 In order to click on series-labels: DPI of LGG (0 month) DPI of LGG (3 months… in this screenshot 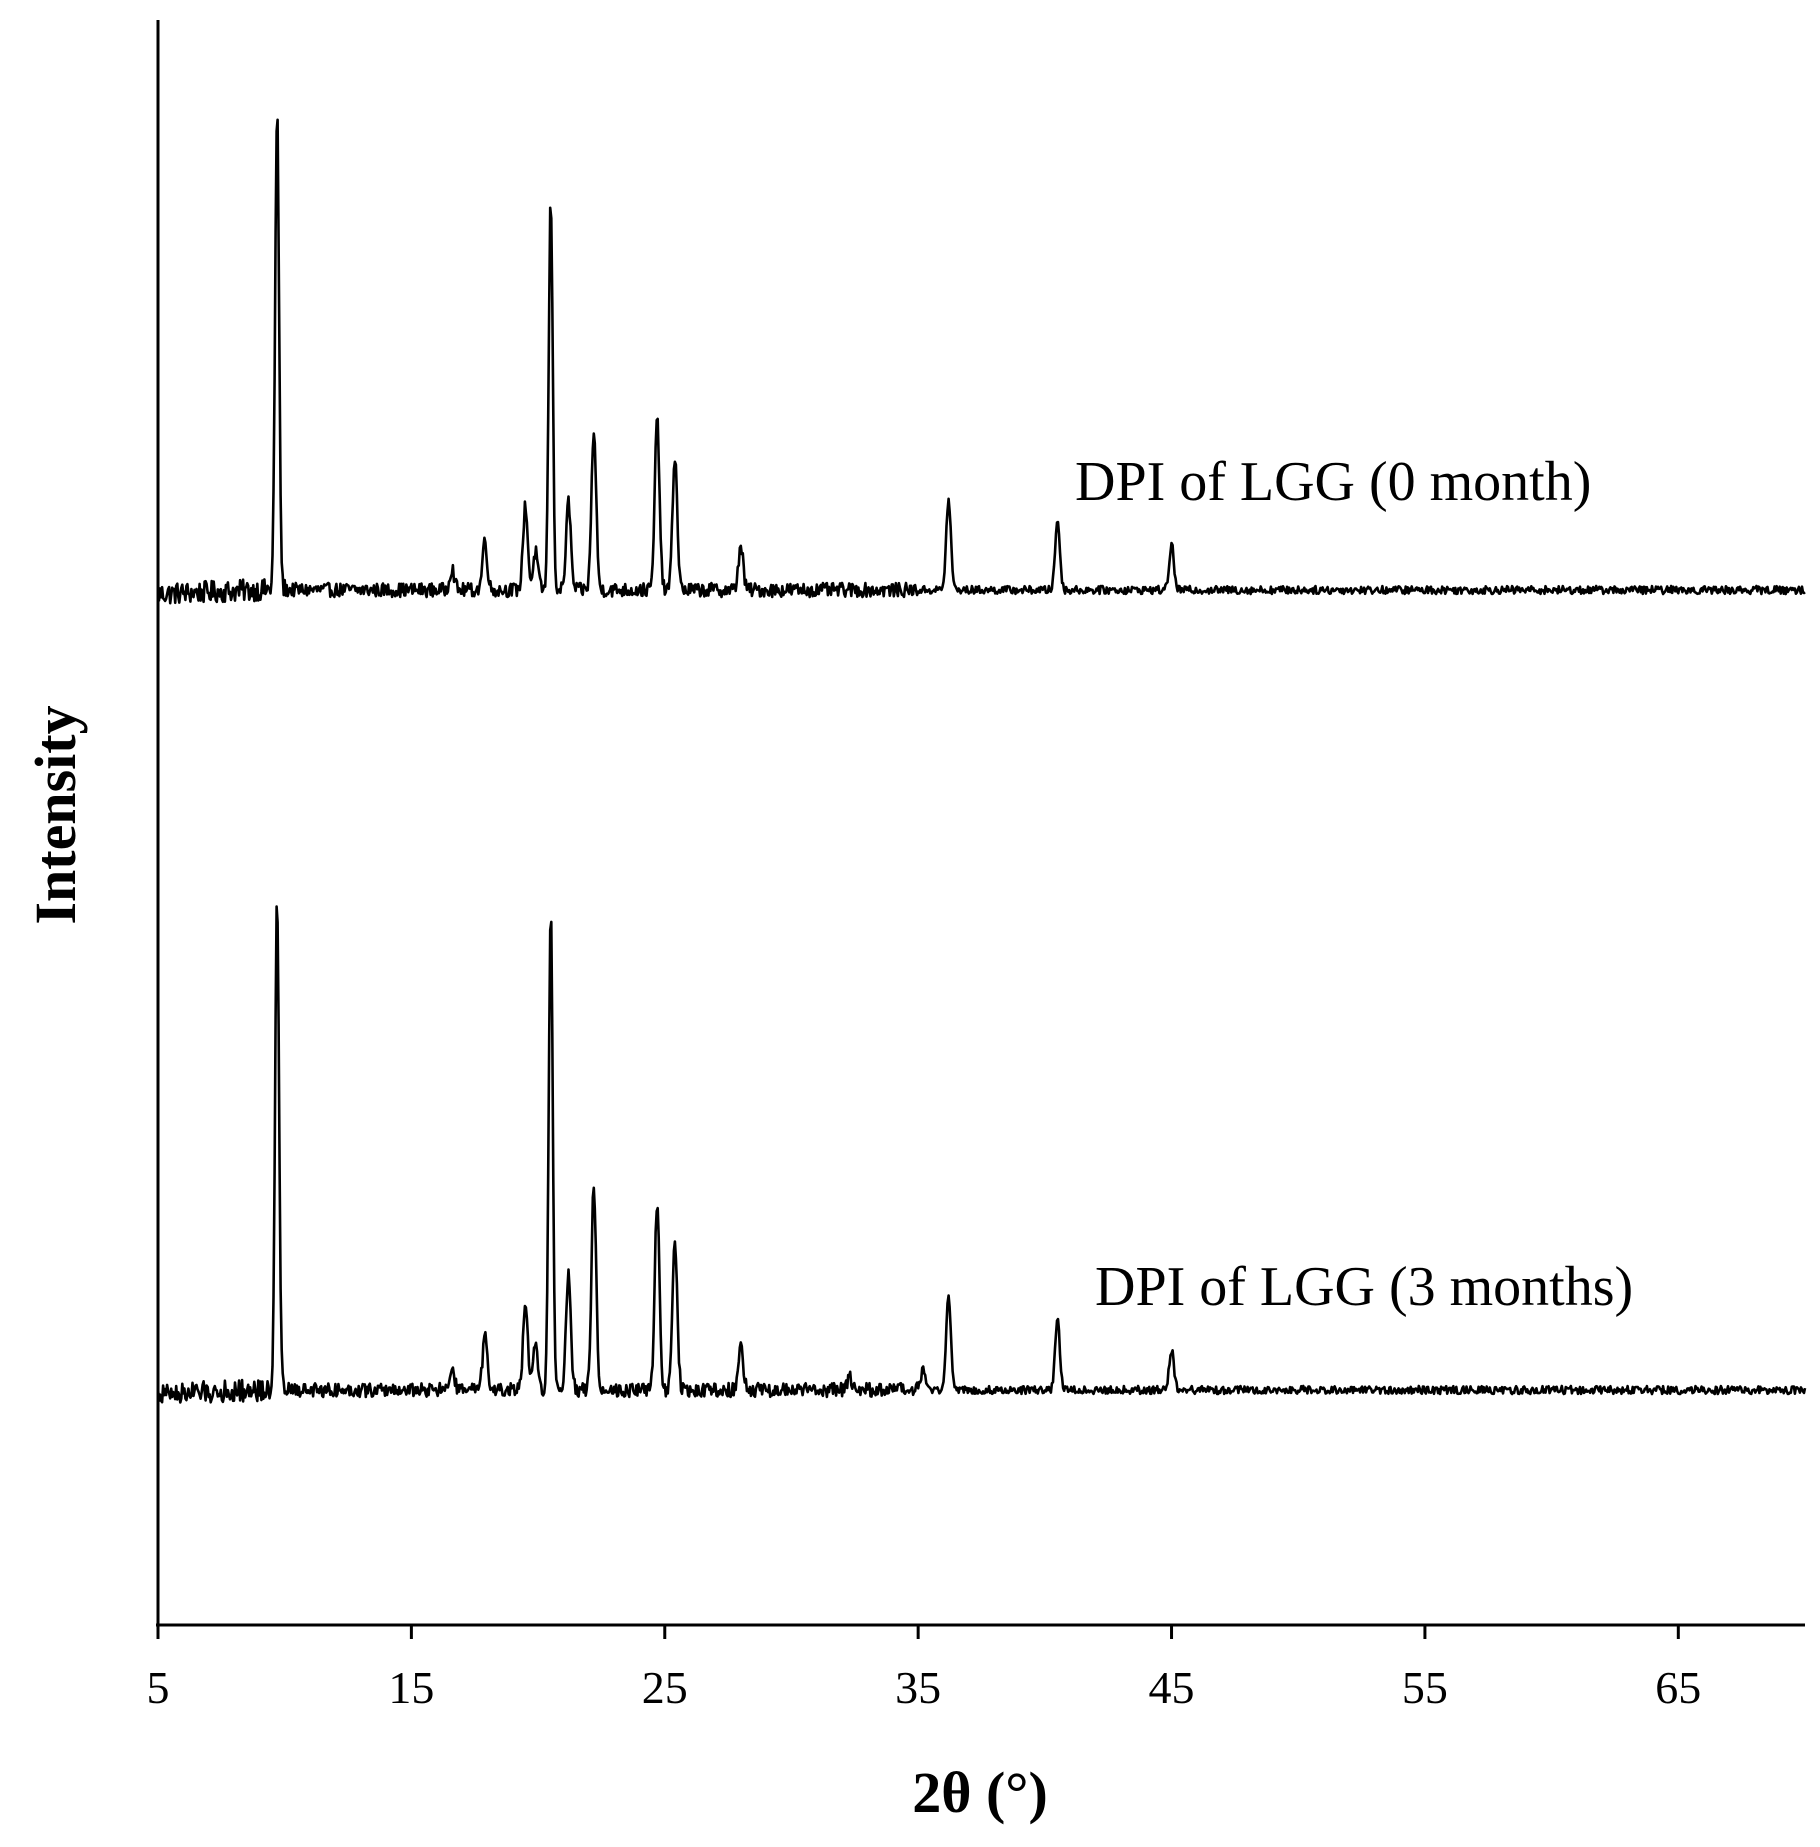, I will do `click(1354, 884)`.